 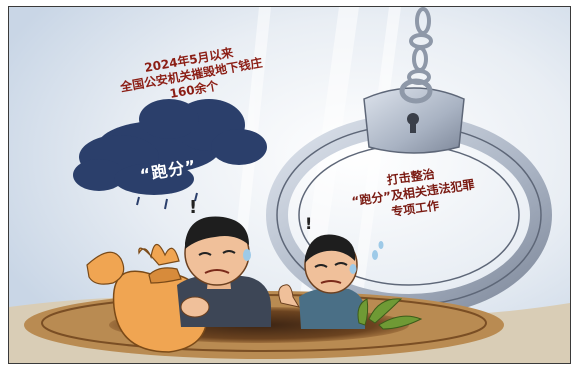 I want to click on plant, so click(x=390, y=314).